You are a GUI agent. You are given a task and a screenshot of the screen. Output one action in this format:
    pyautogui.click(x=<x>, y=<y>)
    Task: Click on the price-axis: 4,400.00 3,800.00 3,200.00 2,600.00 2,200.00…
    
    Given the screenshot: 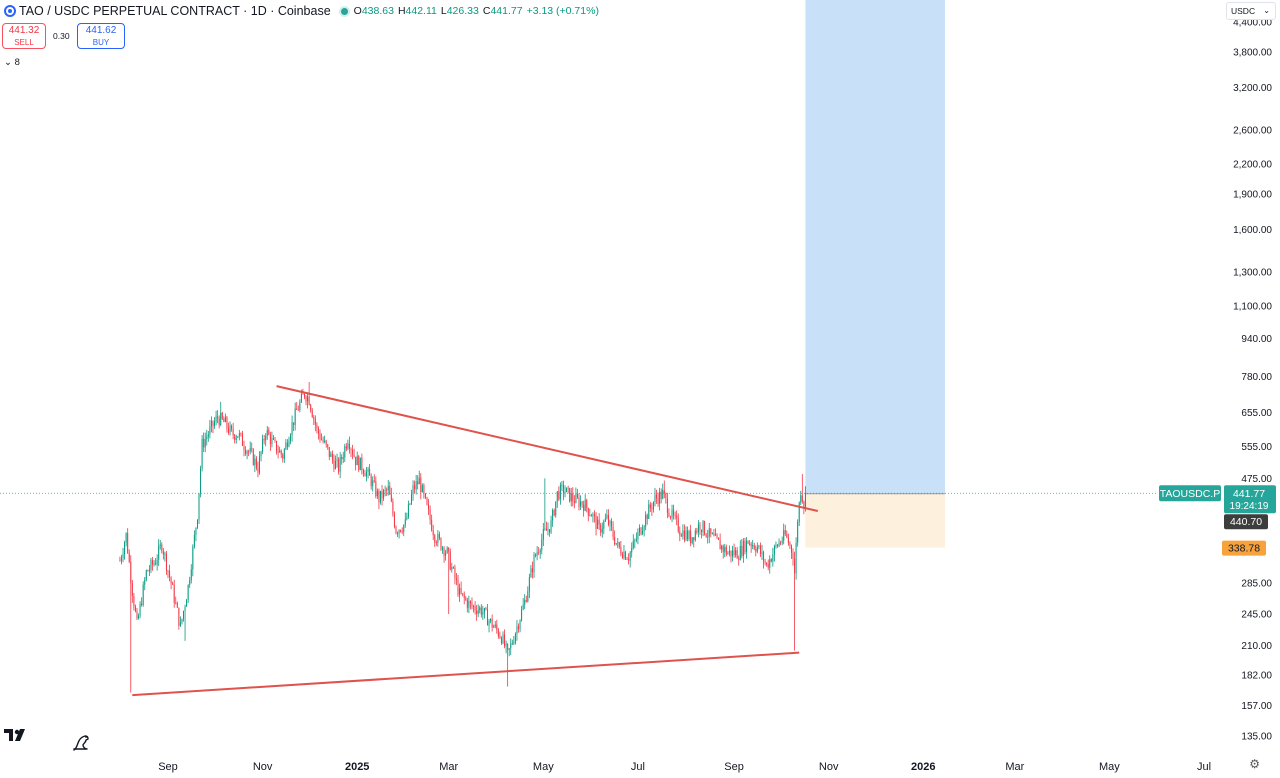 What is the action you would take?
    pyautogui.click(x=1252, y=380)
    